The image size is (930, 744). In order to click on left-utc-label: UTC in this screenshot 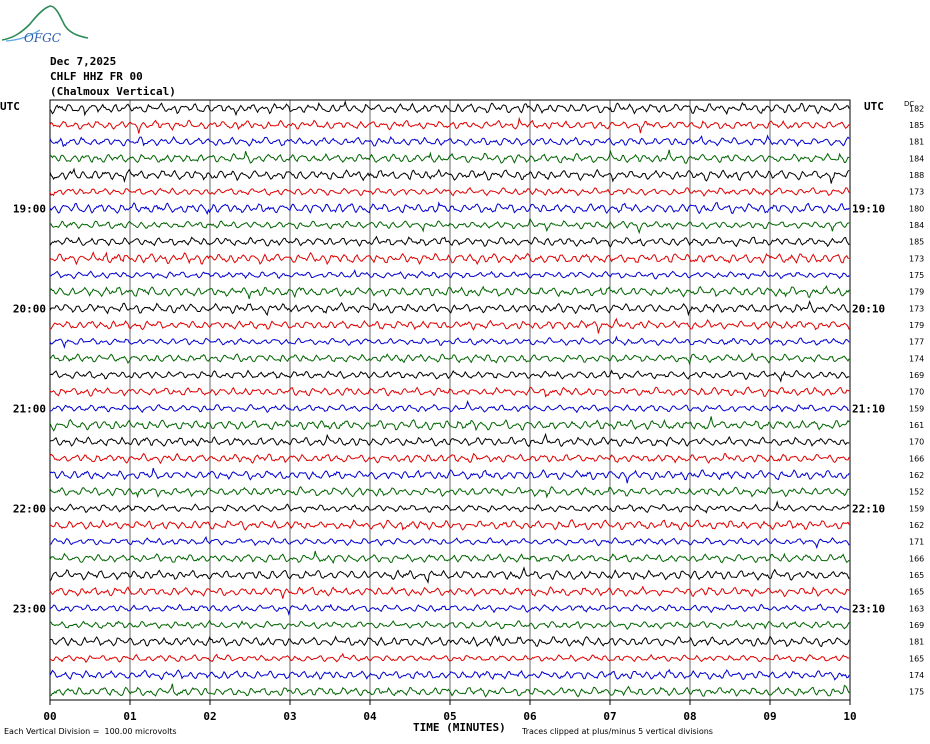, I will do `click(10, 106)`.